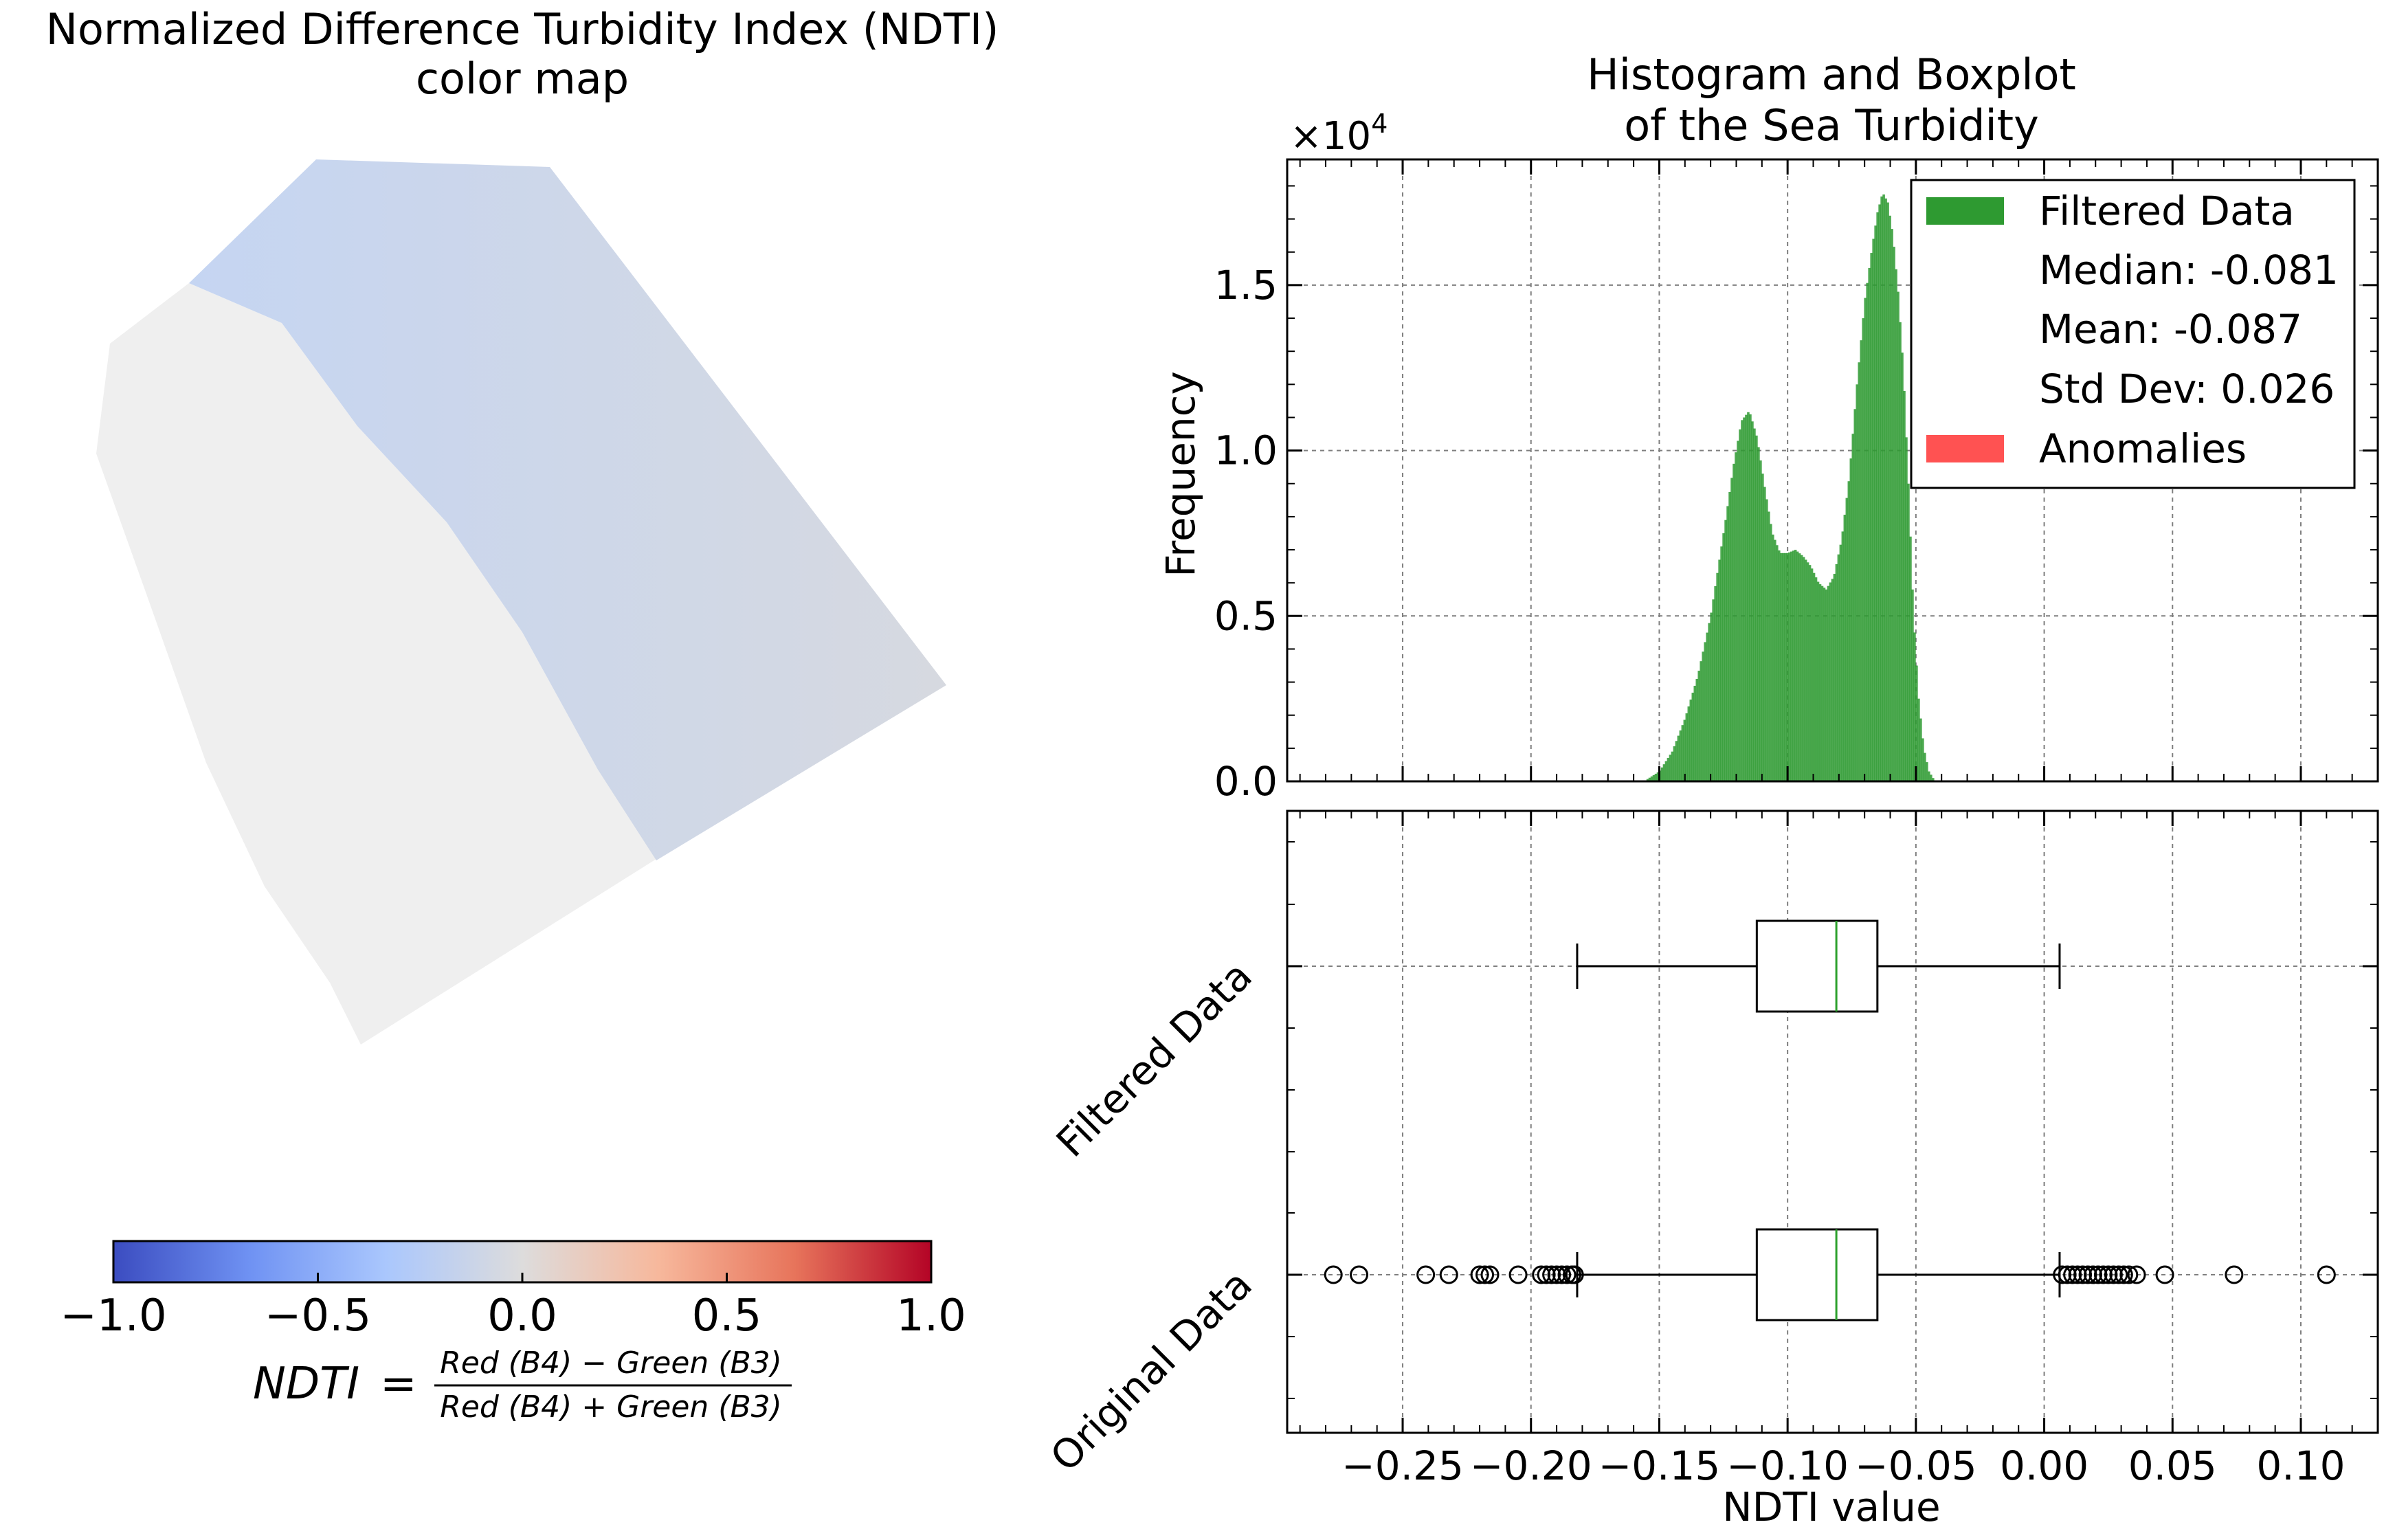  I want to click on boxplot-category-labels: Original Data Filtered Data, so click(1151, 1216).